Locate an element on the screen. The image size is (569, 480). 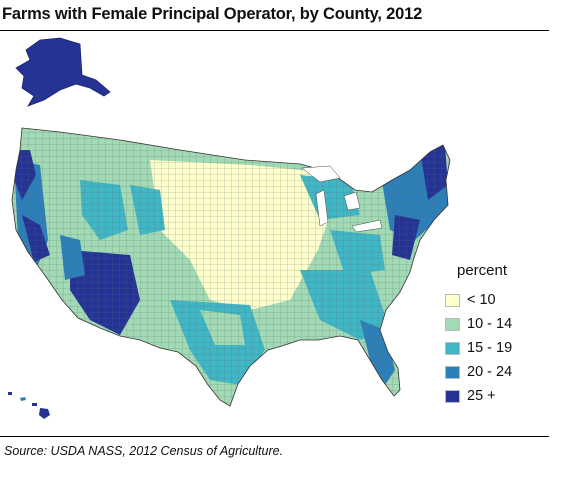
legend-label: 20 - 24 is located at coordinates (490, 372).